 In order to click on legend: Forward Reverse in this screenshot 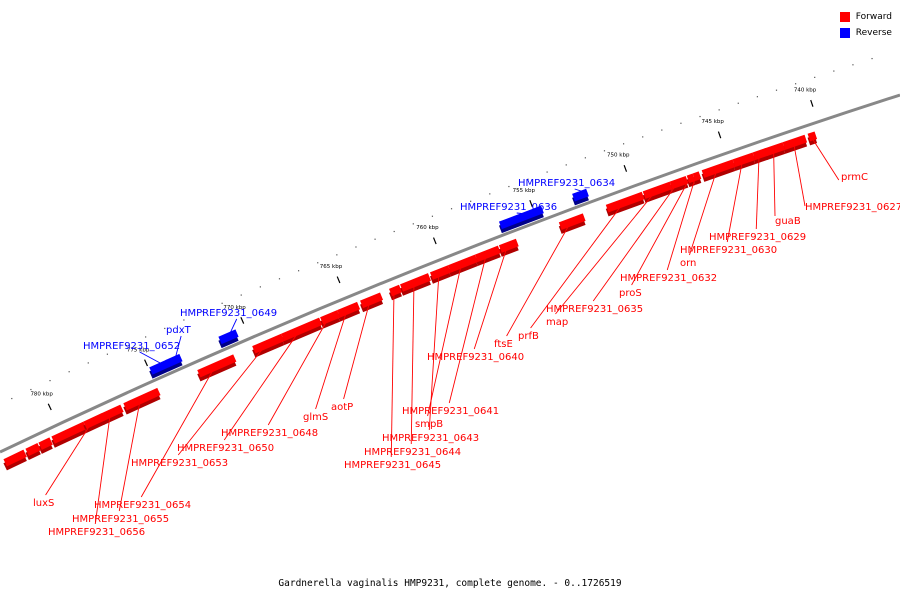, I will do `click(865, 25)`.